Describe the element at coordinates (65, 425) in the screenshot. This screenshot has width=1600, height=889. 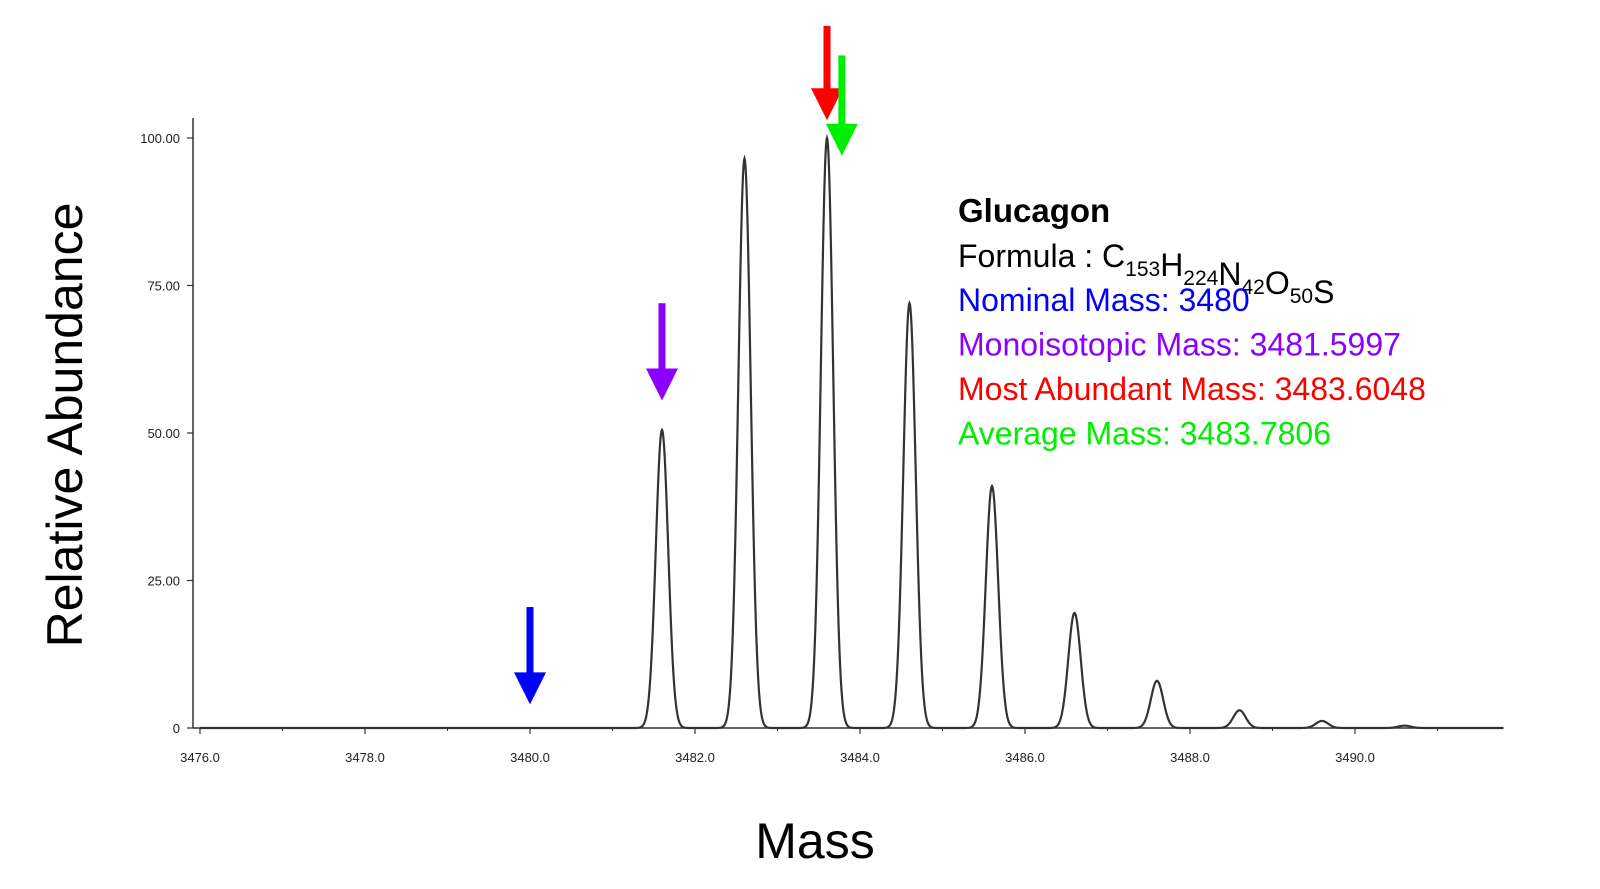
I see `y-axis-title: Relative Abundance` at that location.